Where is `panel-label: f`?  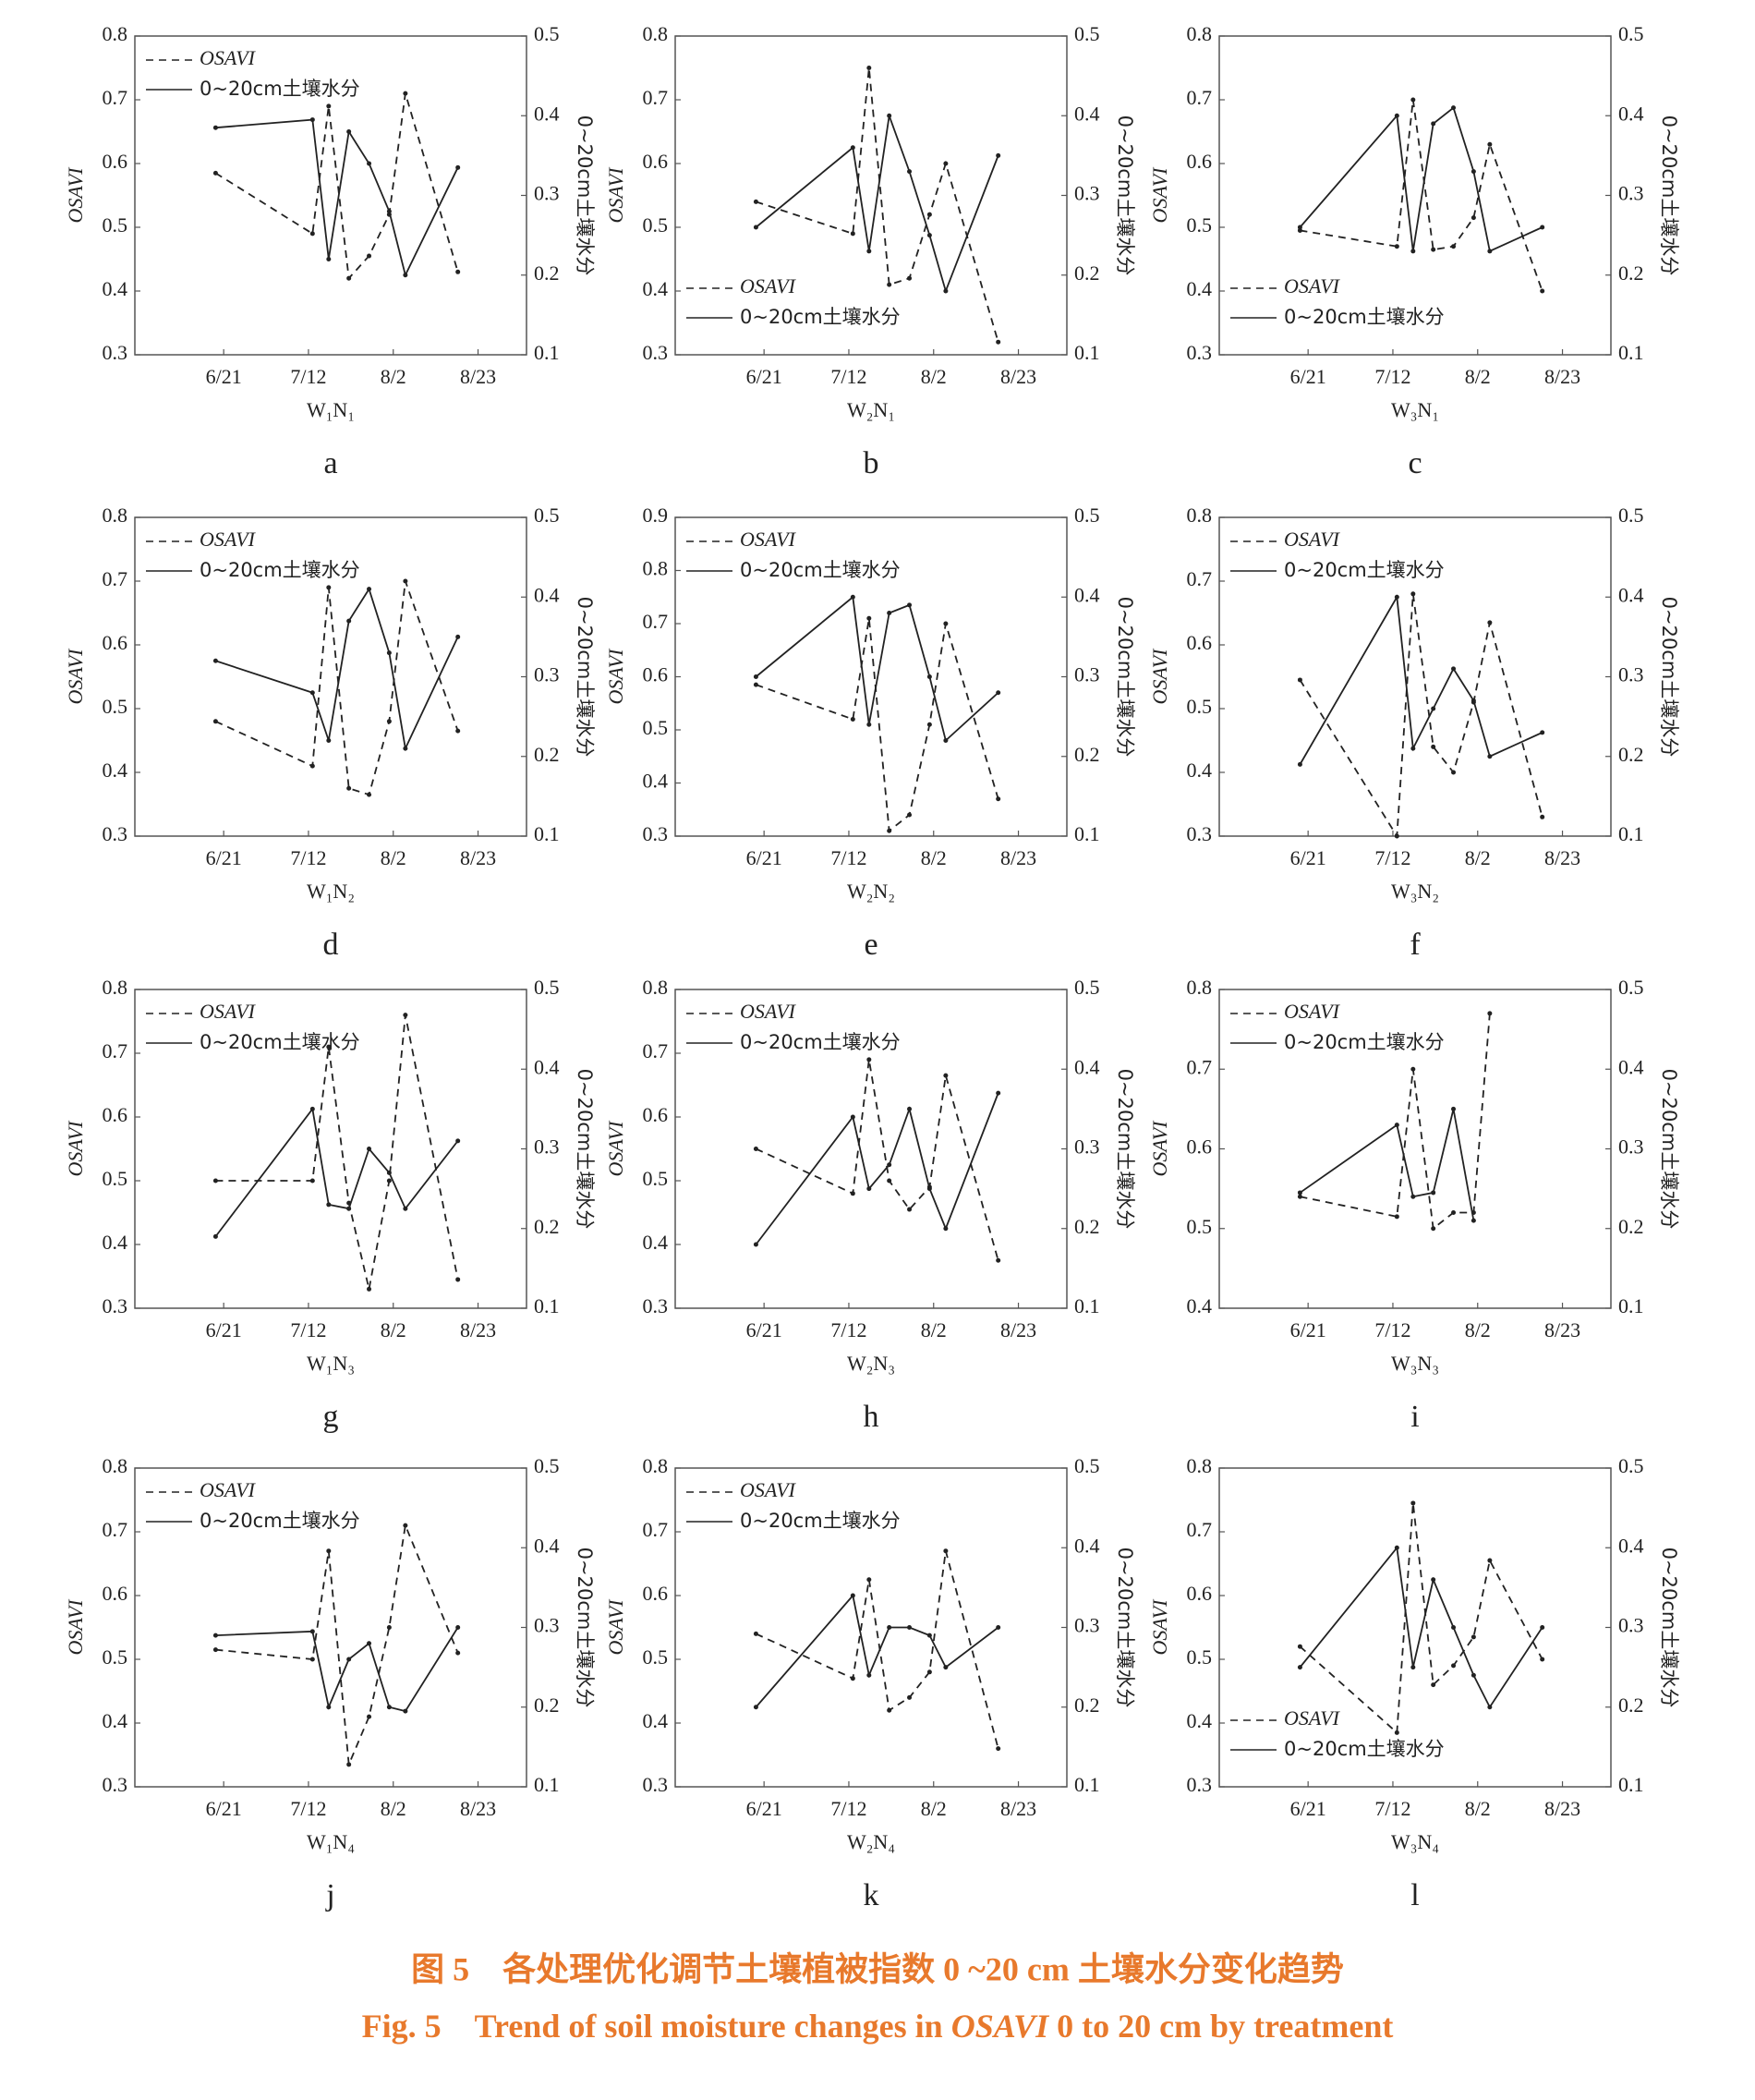 panel-label: f is located at coordinates (1415, 945).